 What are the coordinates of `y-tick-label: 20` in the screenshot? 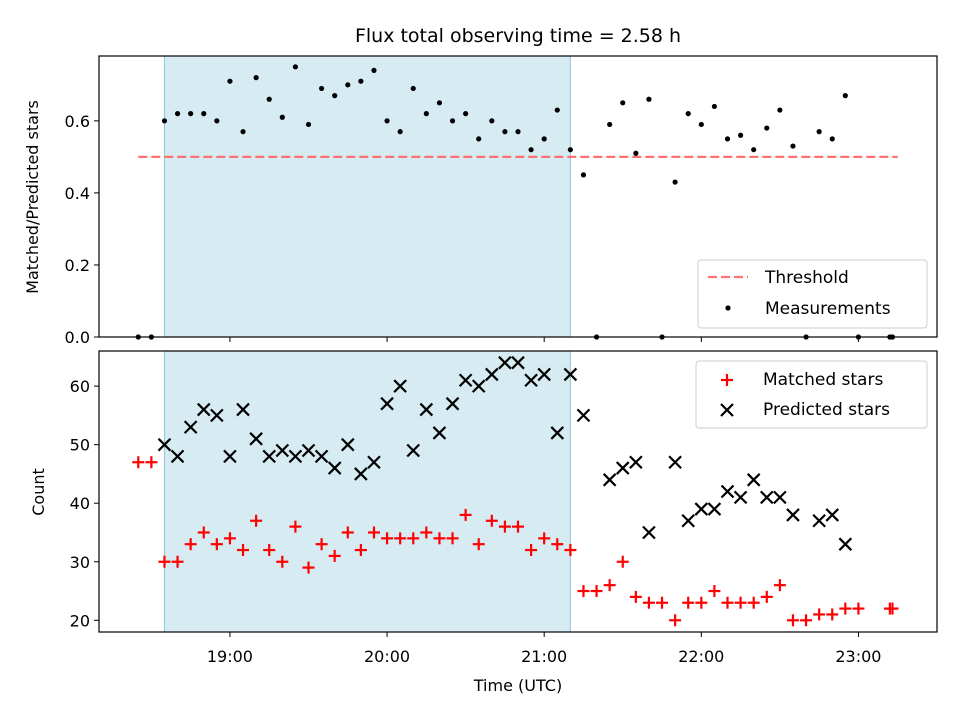 It's located at (80, 620).